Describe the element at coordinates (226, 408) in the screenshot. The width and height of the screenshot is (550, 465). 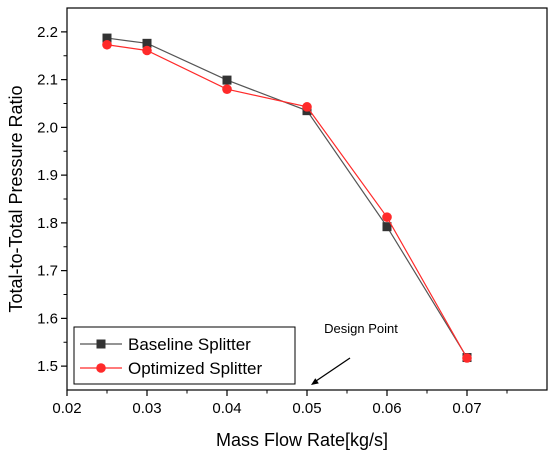
I see `x-tick-label: 0.04` at that location.